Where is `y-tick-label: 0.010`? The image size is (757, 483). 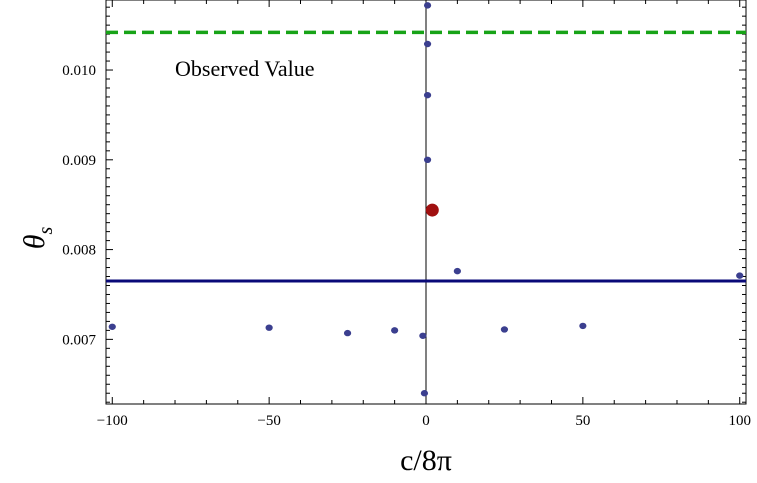 y-tick-label: 0.010 is located at coordinates (79, 71).